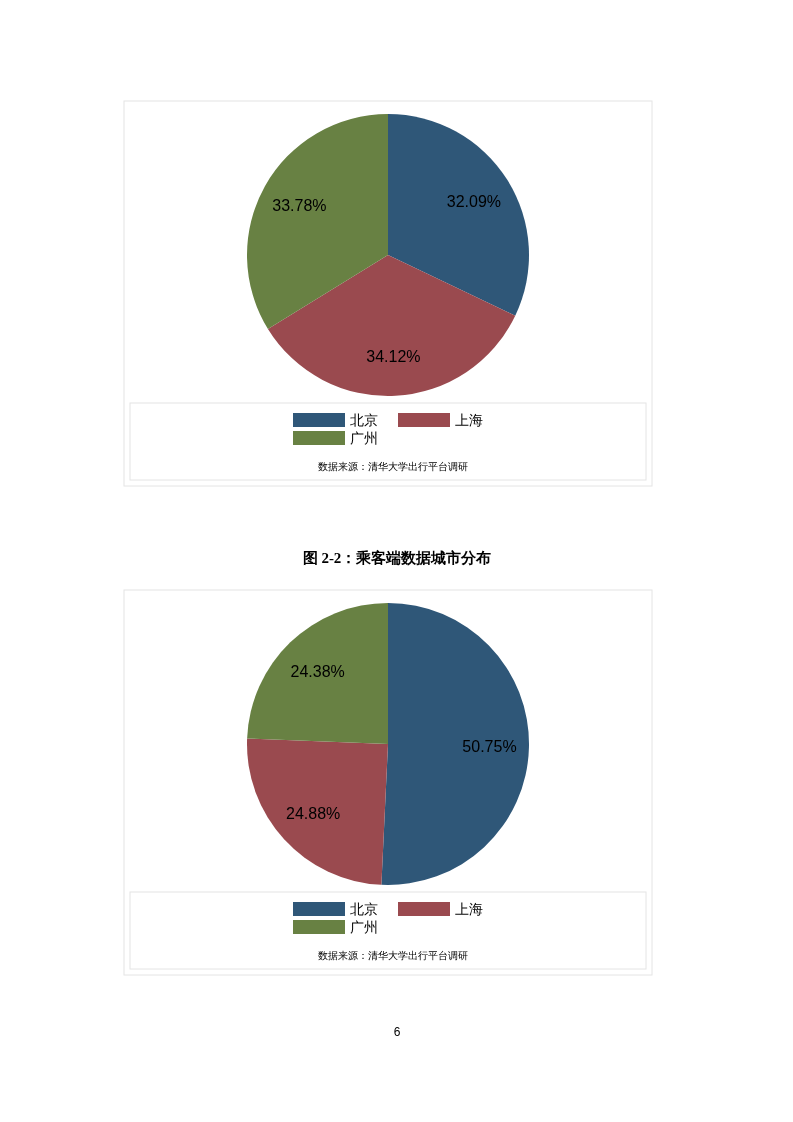  I want to click on data-label: 24.88%, so click(313, 813).